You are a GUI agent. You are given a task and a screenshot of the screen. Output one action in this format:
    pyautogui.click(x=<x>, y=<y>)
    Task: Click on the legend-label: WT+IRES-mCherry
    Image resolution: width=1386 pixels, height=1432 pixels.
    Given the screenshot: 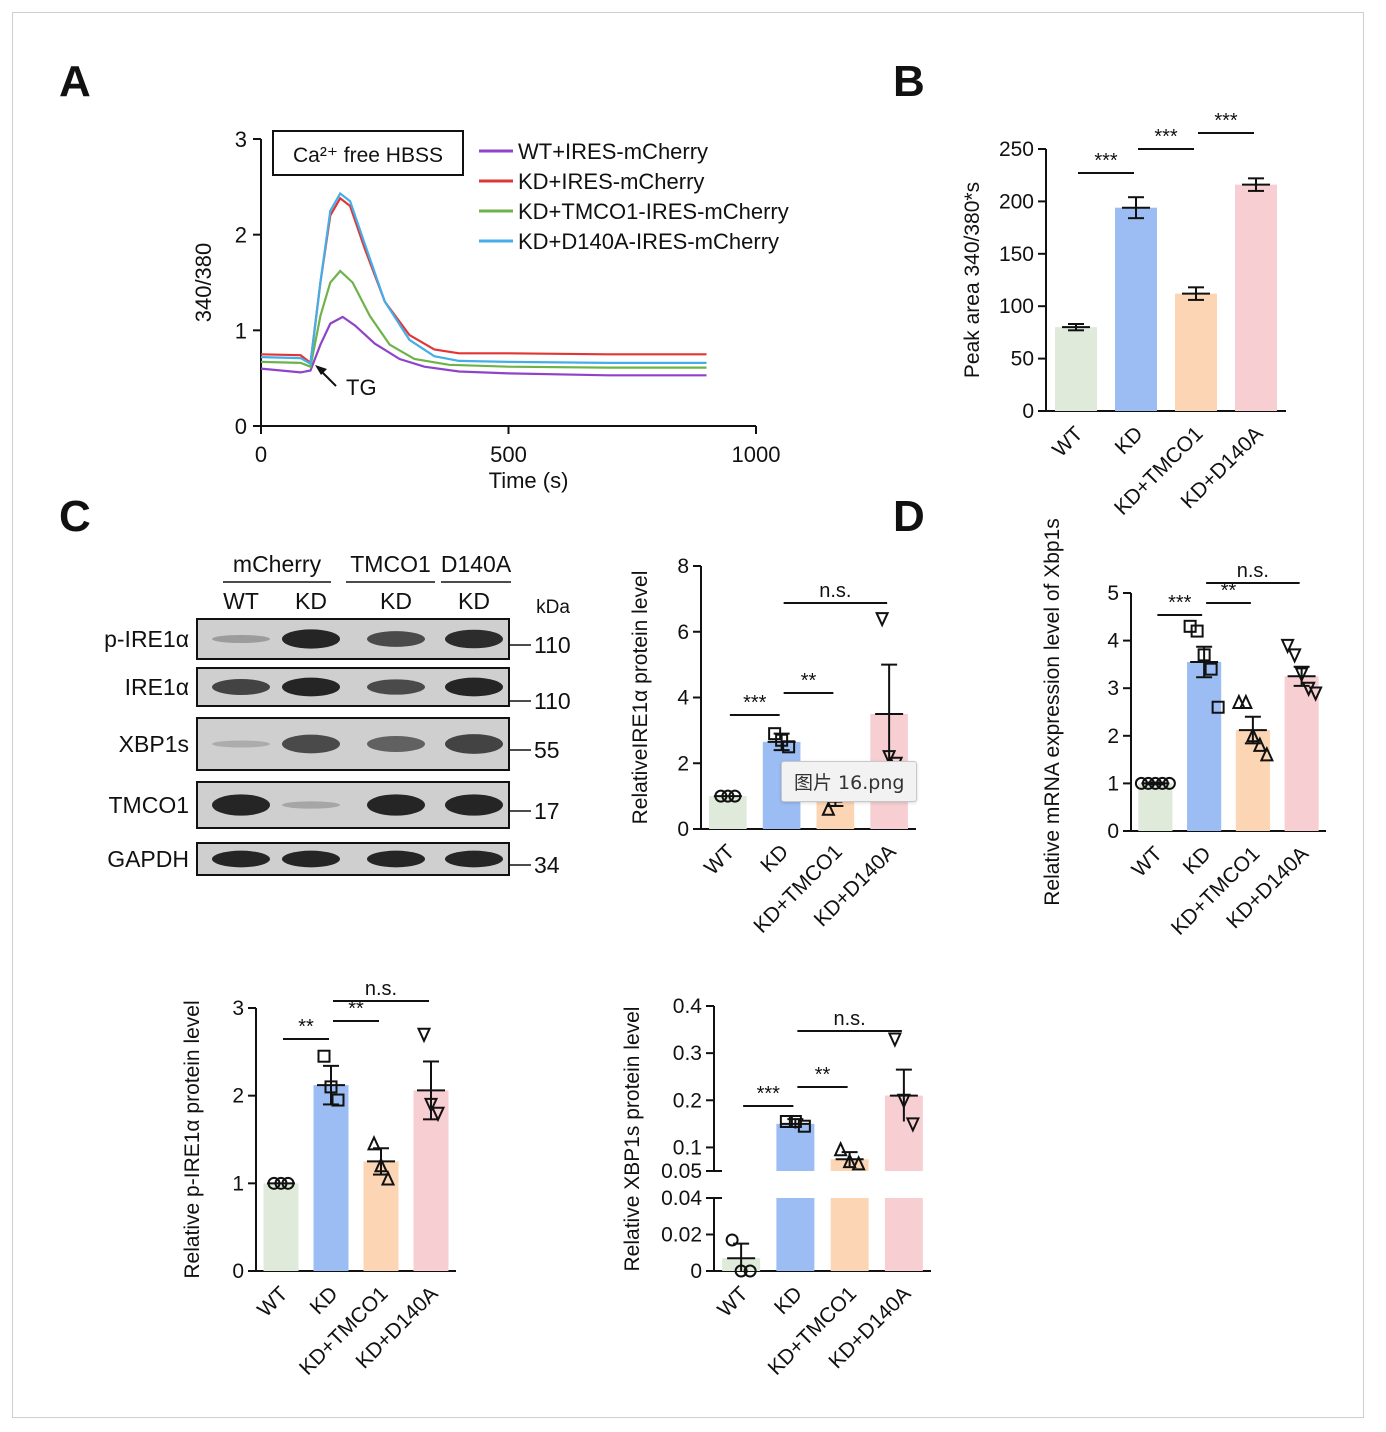 What is the action you would take?
    pyautogui.click(x=613, y=151)
    